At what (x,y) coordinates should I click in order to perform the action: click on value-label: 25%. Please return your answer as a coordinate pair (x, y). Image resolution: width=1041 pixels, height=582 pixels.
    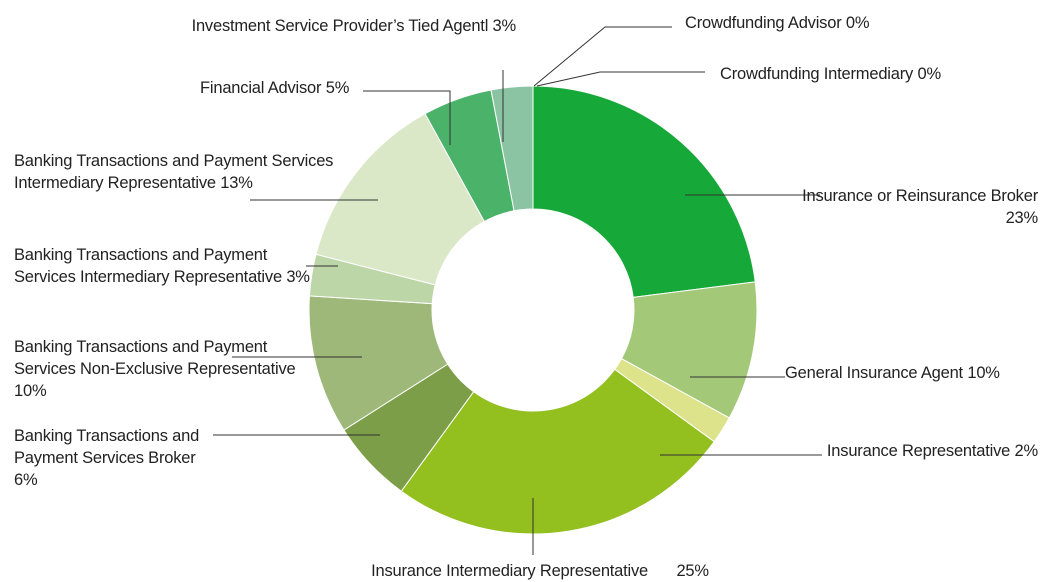
    Looking at the image, I should click on (692, 571).